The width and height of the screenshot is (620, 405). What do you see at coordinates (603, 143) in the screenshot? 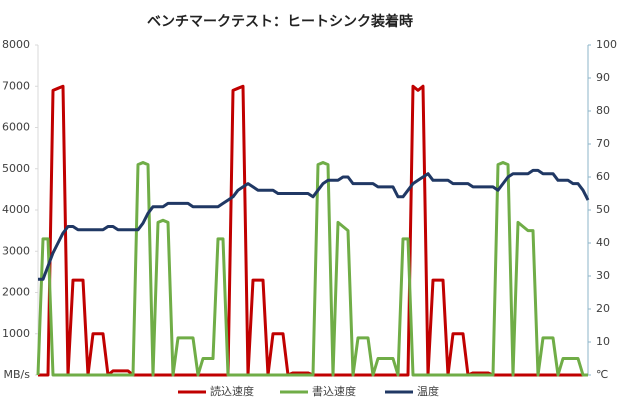
I see `y2-tick-label: 70` at bounding box center [603, 143].